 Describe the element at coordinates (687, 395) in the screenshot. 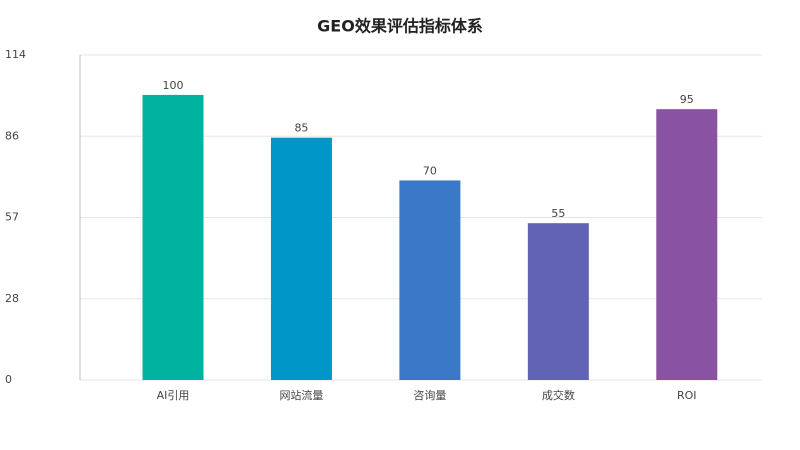

I see `x-tick-label: ROI` at that location.